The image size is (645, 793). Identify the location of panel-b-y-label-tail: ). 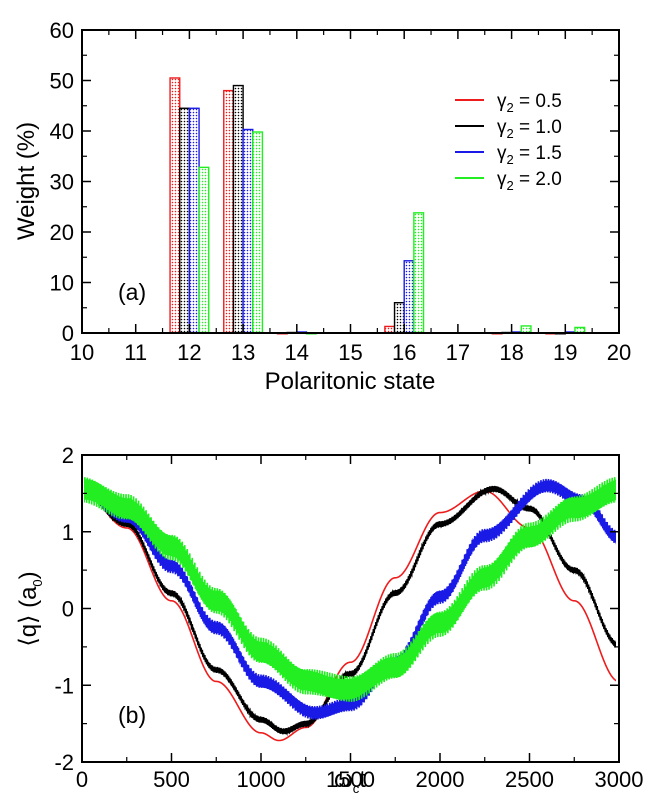
(28, 575).